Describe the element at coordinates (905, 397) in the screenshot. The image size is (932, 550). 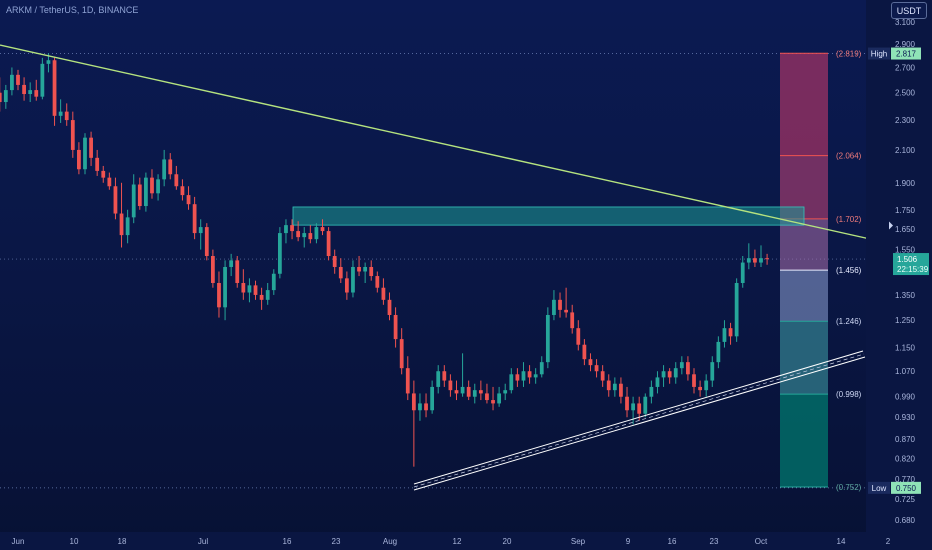
I see `price-tick-label: 0.990` at that location.